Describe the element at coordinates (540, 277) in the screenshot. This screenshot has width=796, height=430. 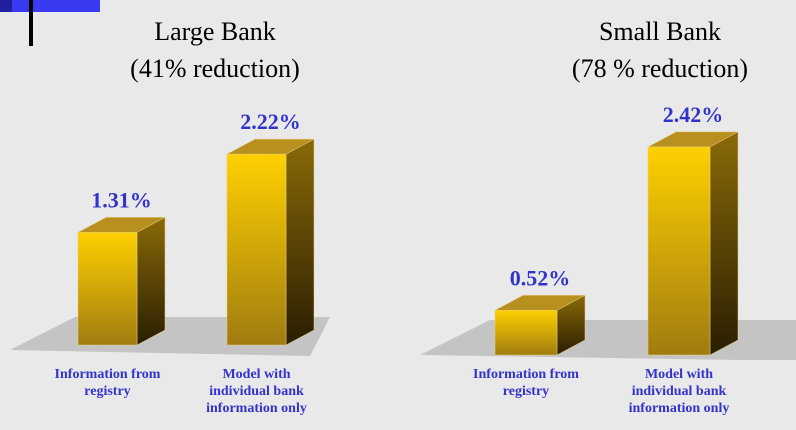
I see `value-label: 0.52%` at that location.